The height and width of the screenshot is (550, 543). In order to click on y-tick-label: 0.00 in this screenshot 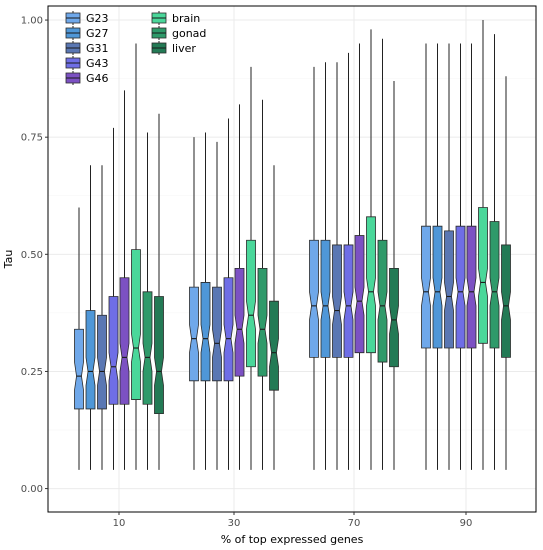, I will do `click(32, 489)`.